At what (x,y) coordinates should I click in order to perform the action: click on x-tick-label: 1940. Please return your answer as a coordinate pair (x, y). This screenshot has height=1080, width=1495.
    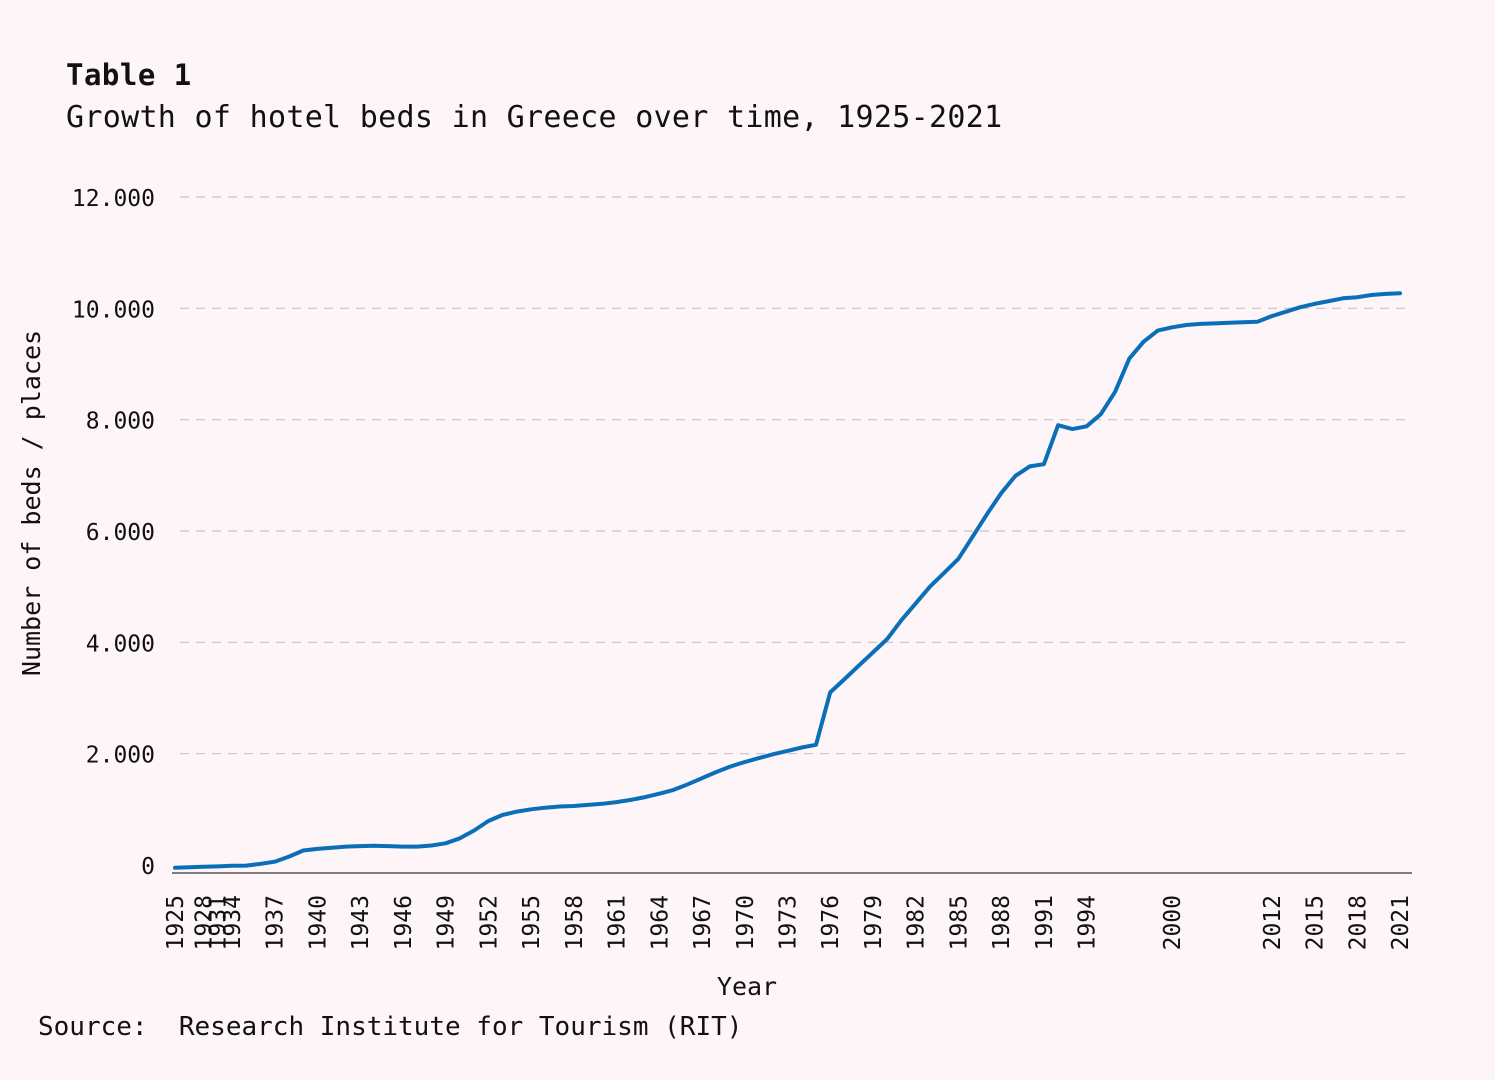
    Looking at the image, I should click on (318, 922).